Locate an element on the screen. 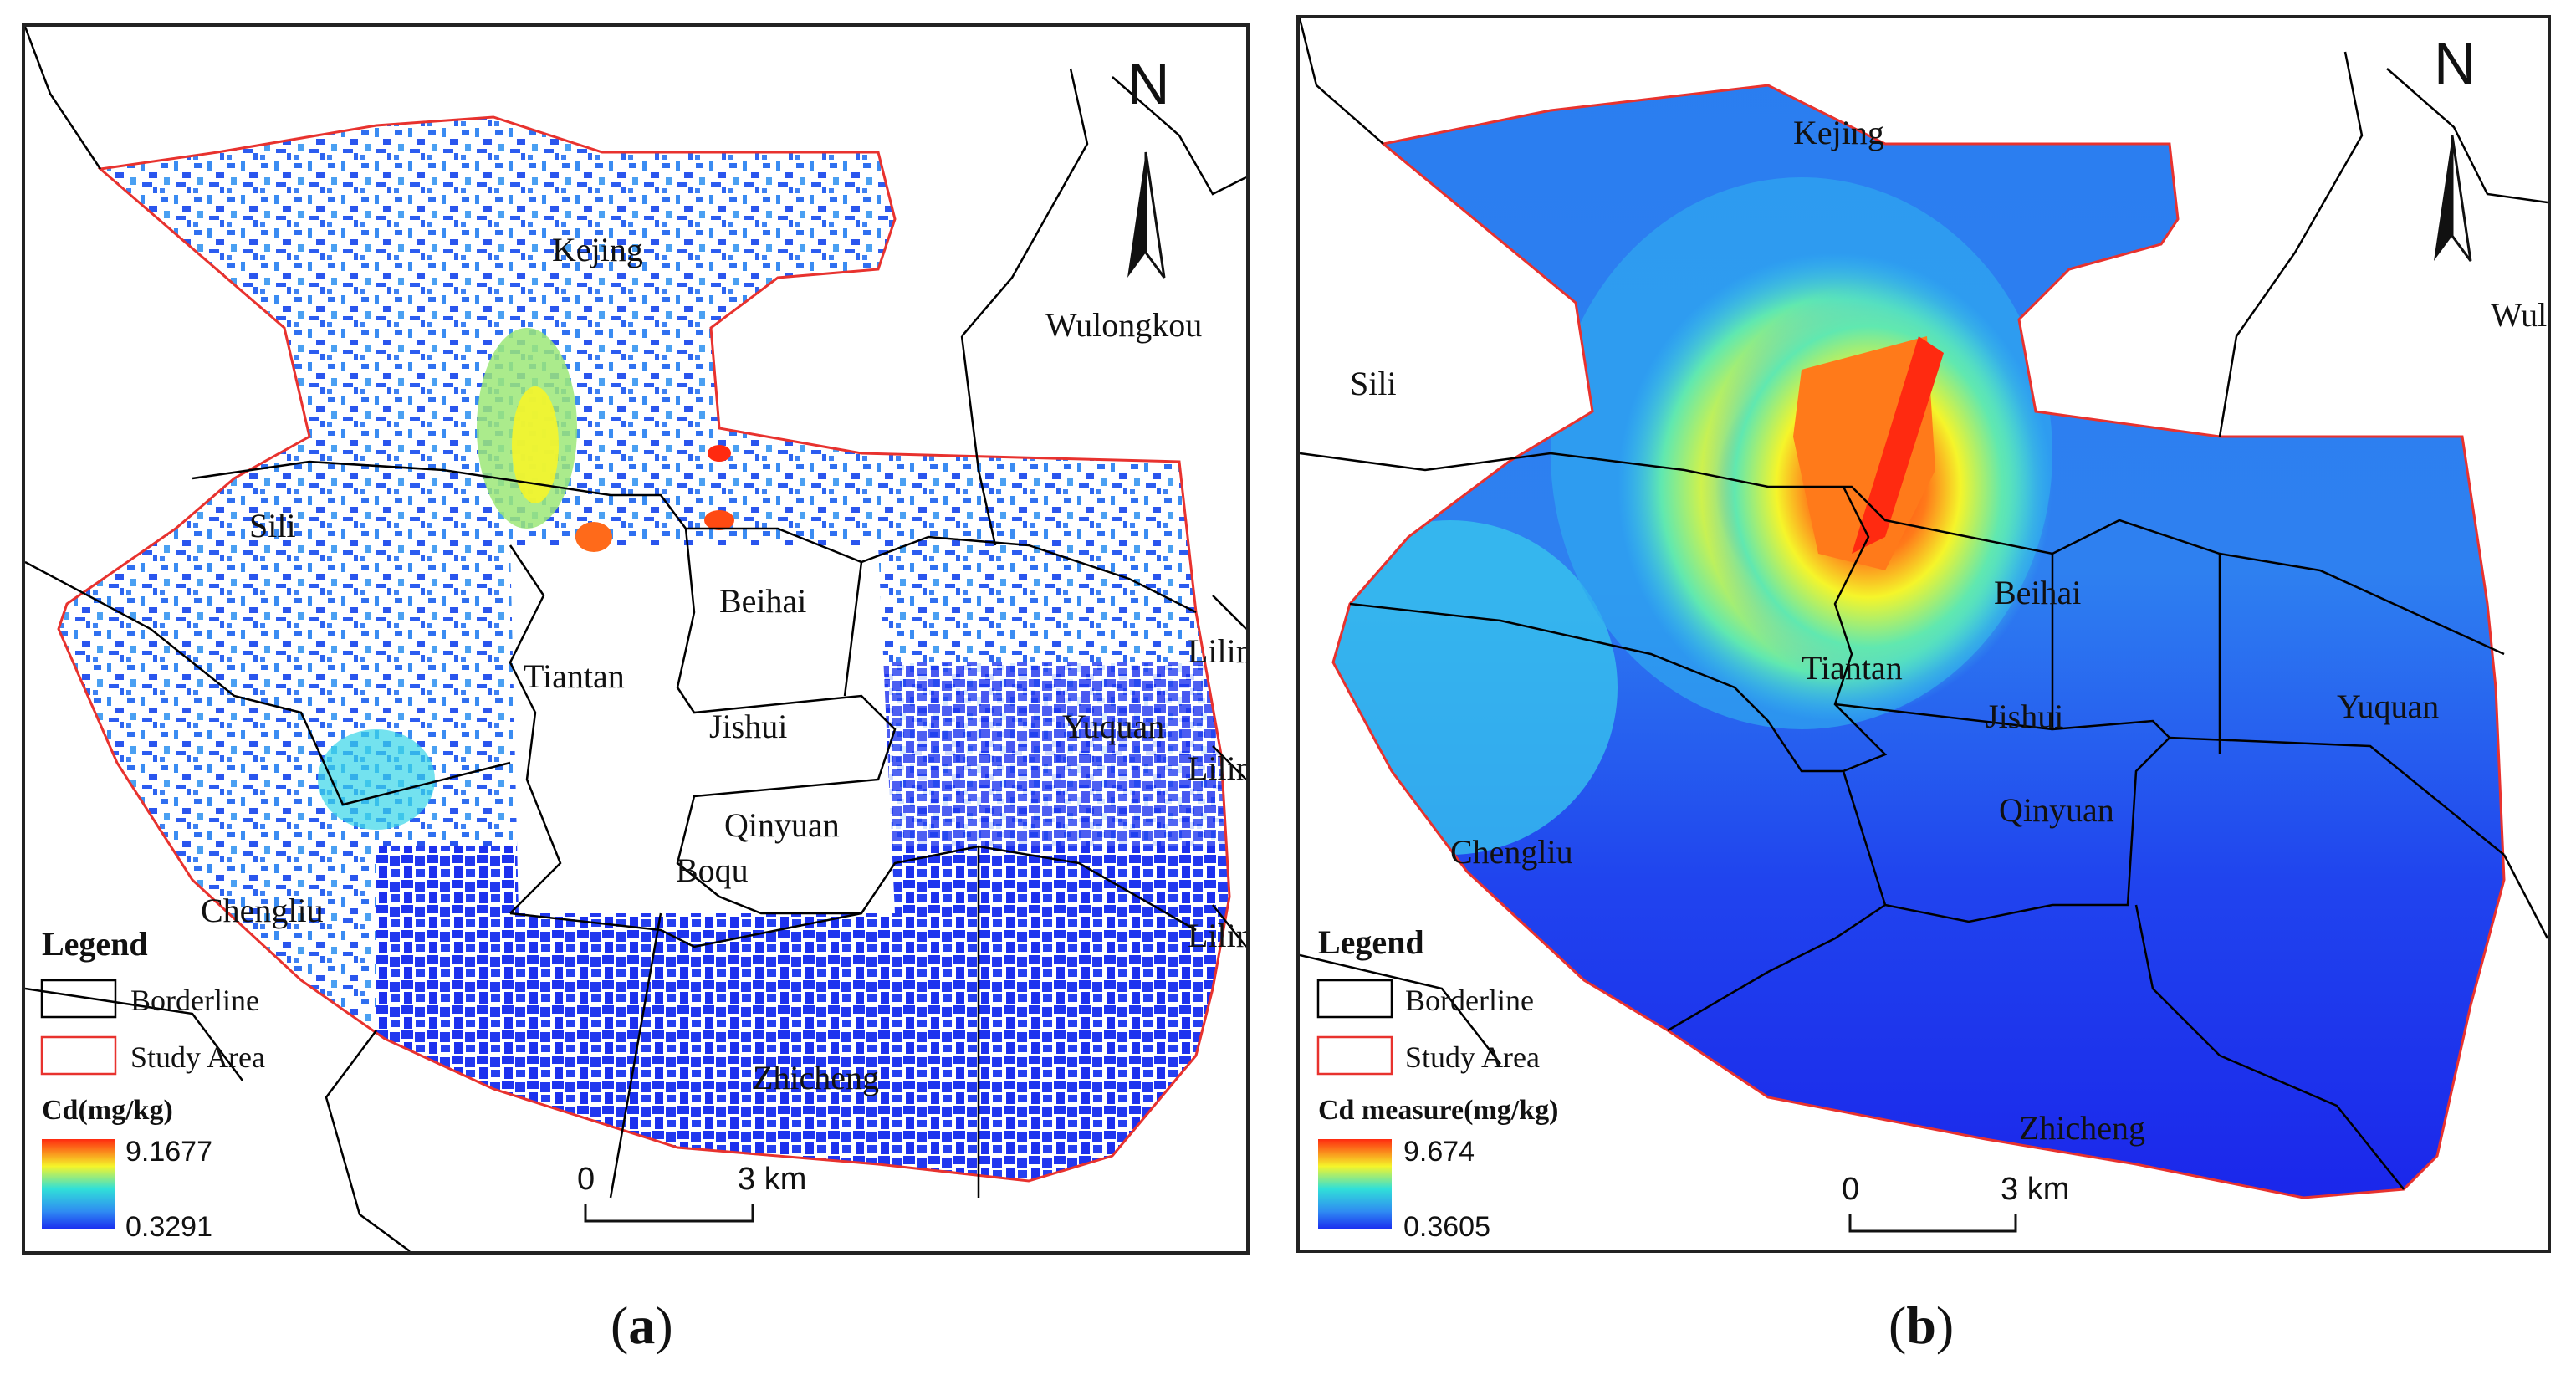 This screenshot has height=1375, width=2576. caption-a: (a) is located at coordinates (642, 1325).